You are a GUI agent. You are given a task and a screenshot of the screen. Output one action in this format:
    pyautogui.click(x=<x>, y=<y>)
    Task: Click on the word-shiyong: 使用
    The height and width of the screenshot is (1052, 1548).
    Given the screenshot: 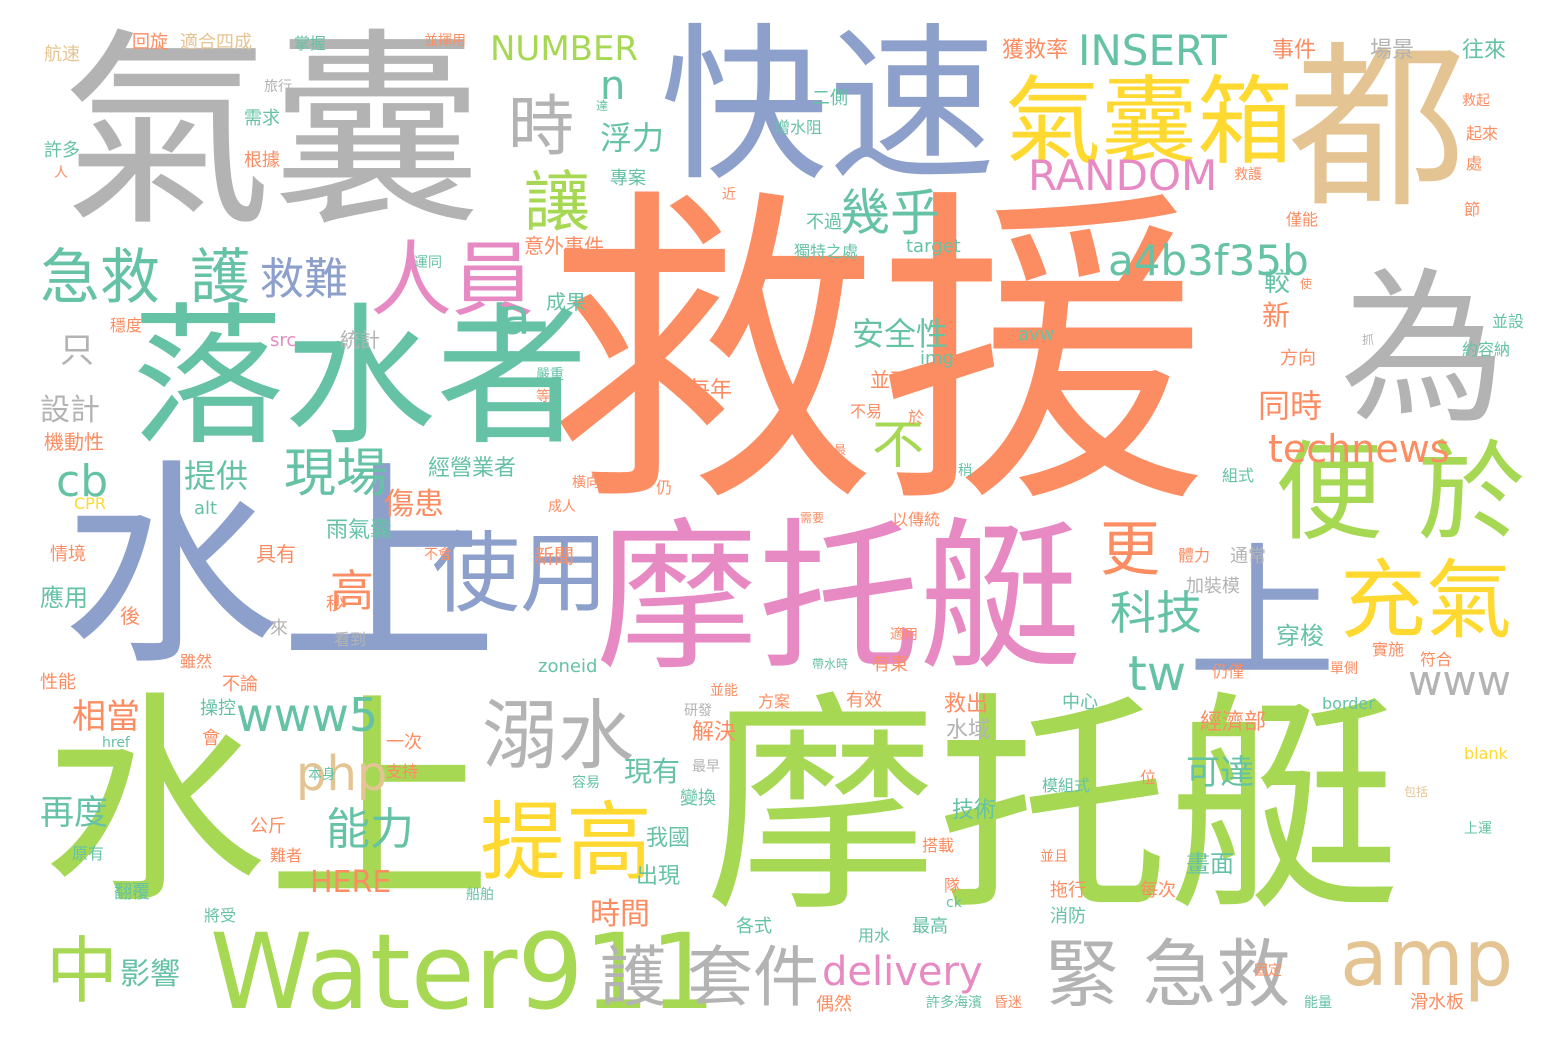 What is the action you would take?
    pyautogui.click(x=520, y=573)
    